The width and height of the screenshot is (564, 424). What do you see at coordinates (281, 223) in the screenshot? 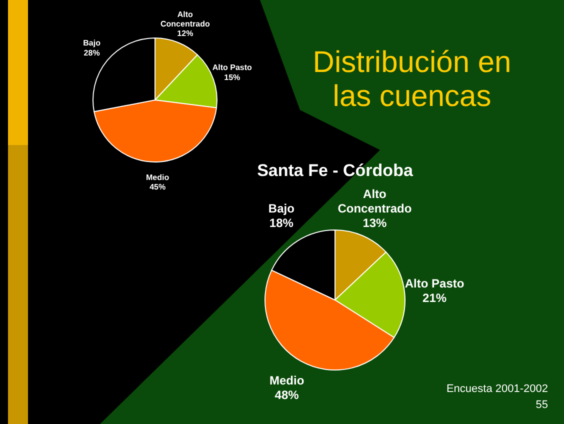
I see `data-label: 18%` at bounding box center [281, 223].